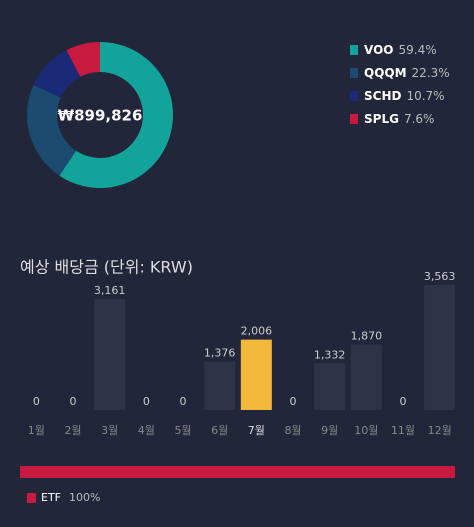 The height and width of the screenshot is (527, 474). I want to click on legend-value: 59.4%, so click(417, 50).